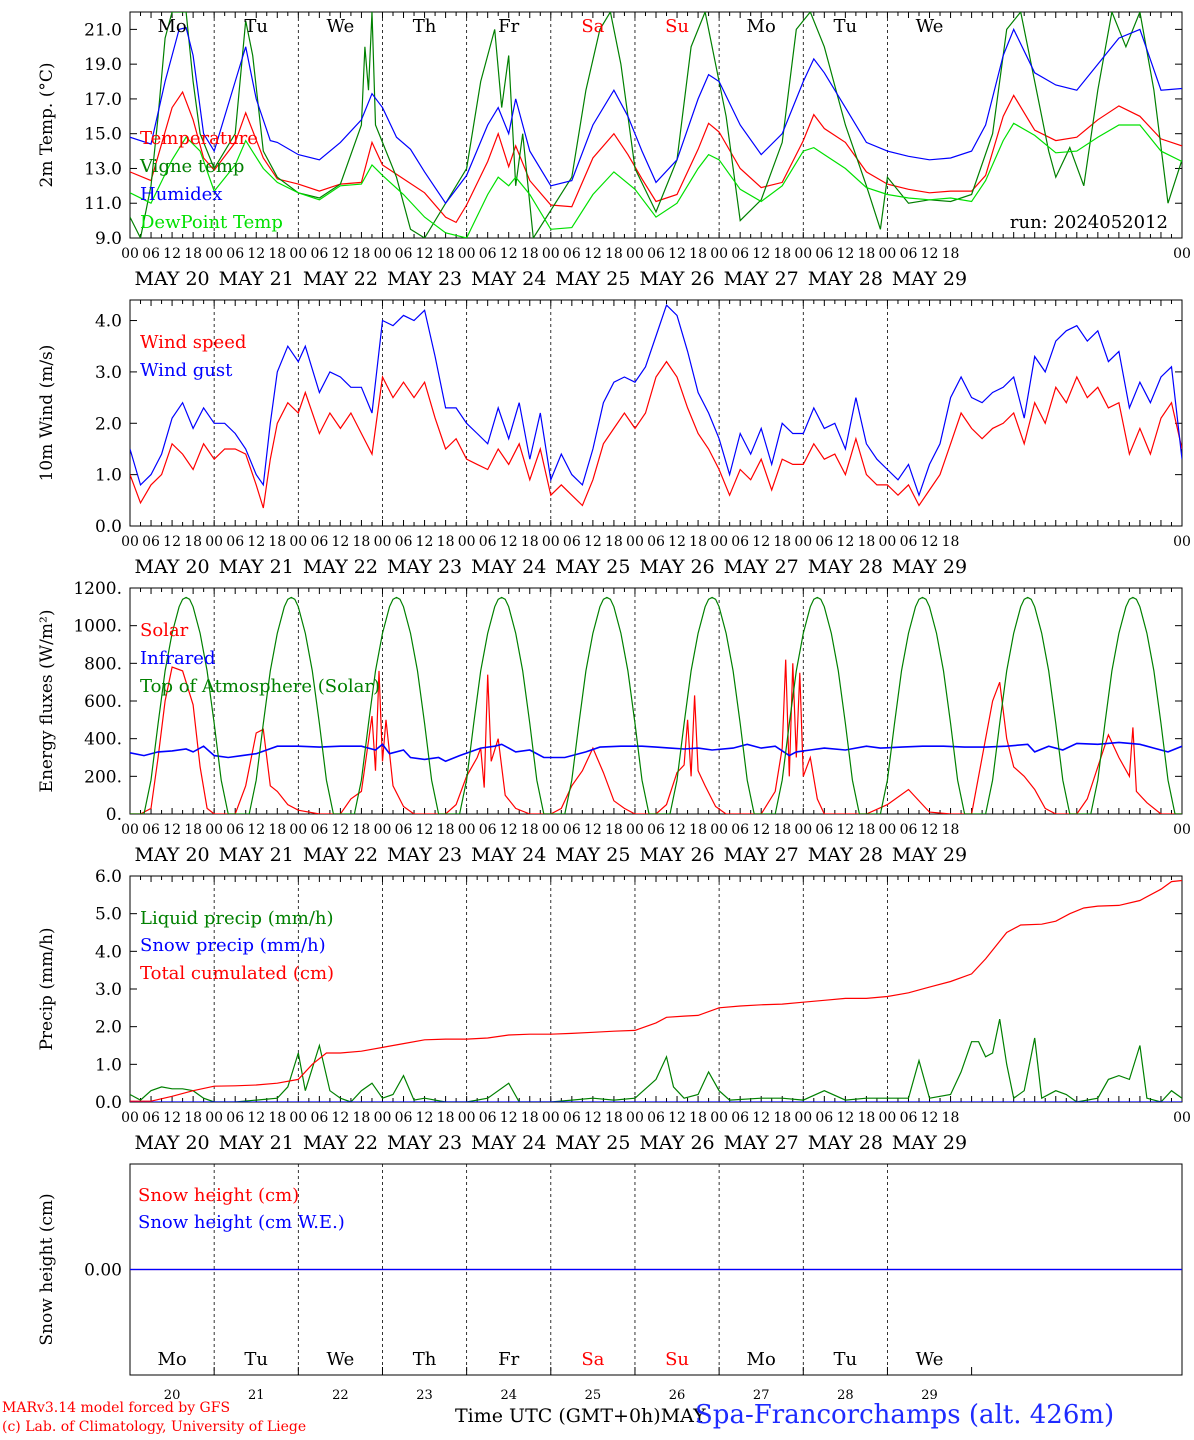 This screenshot has width=1194, height=1440. Describe the element at coordinates (108, 990) in the screenshot. I see `y-tick-label: 3.0` at that location.